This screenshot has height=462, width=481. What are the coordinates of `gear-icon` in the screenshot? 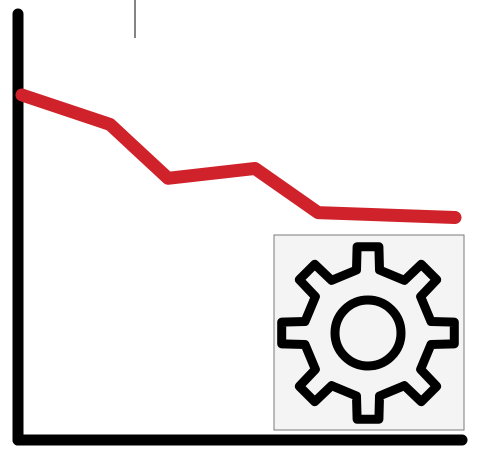 It's located at (368, 333).